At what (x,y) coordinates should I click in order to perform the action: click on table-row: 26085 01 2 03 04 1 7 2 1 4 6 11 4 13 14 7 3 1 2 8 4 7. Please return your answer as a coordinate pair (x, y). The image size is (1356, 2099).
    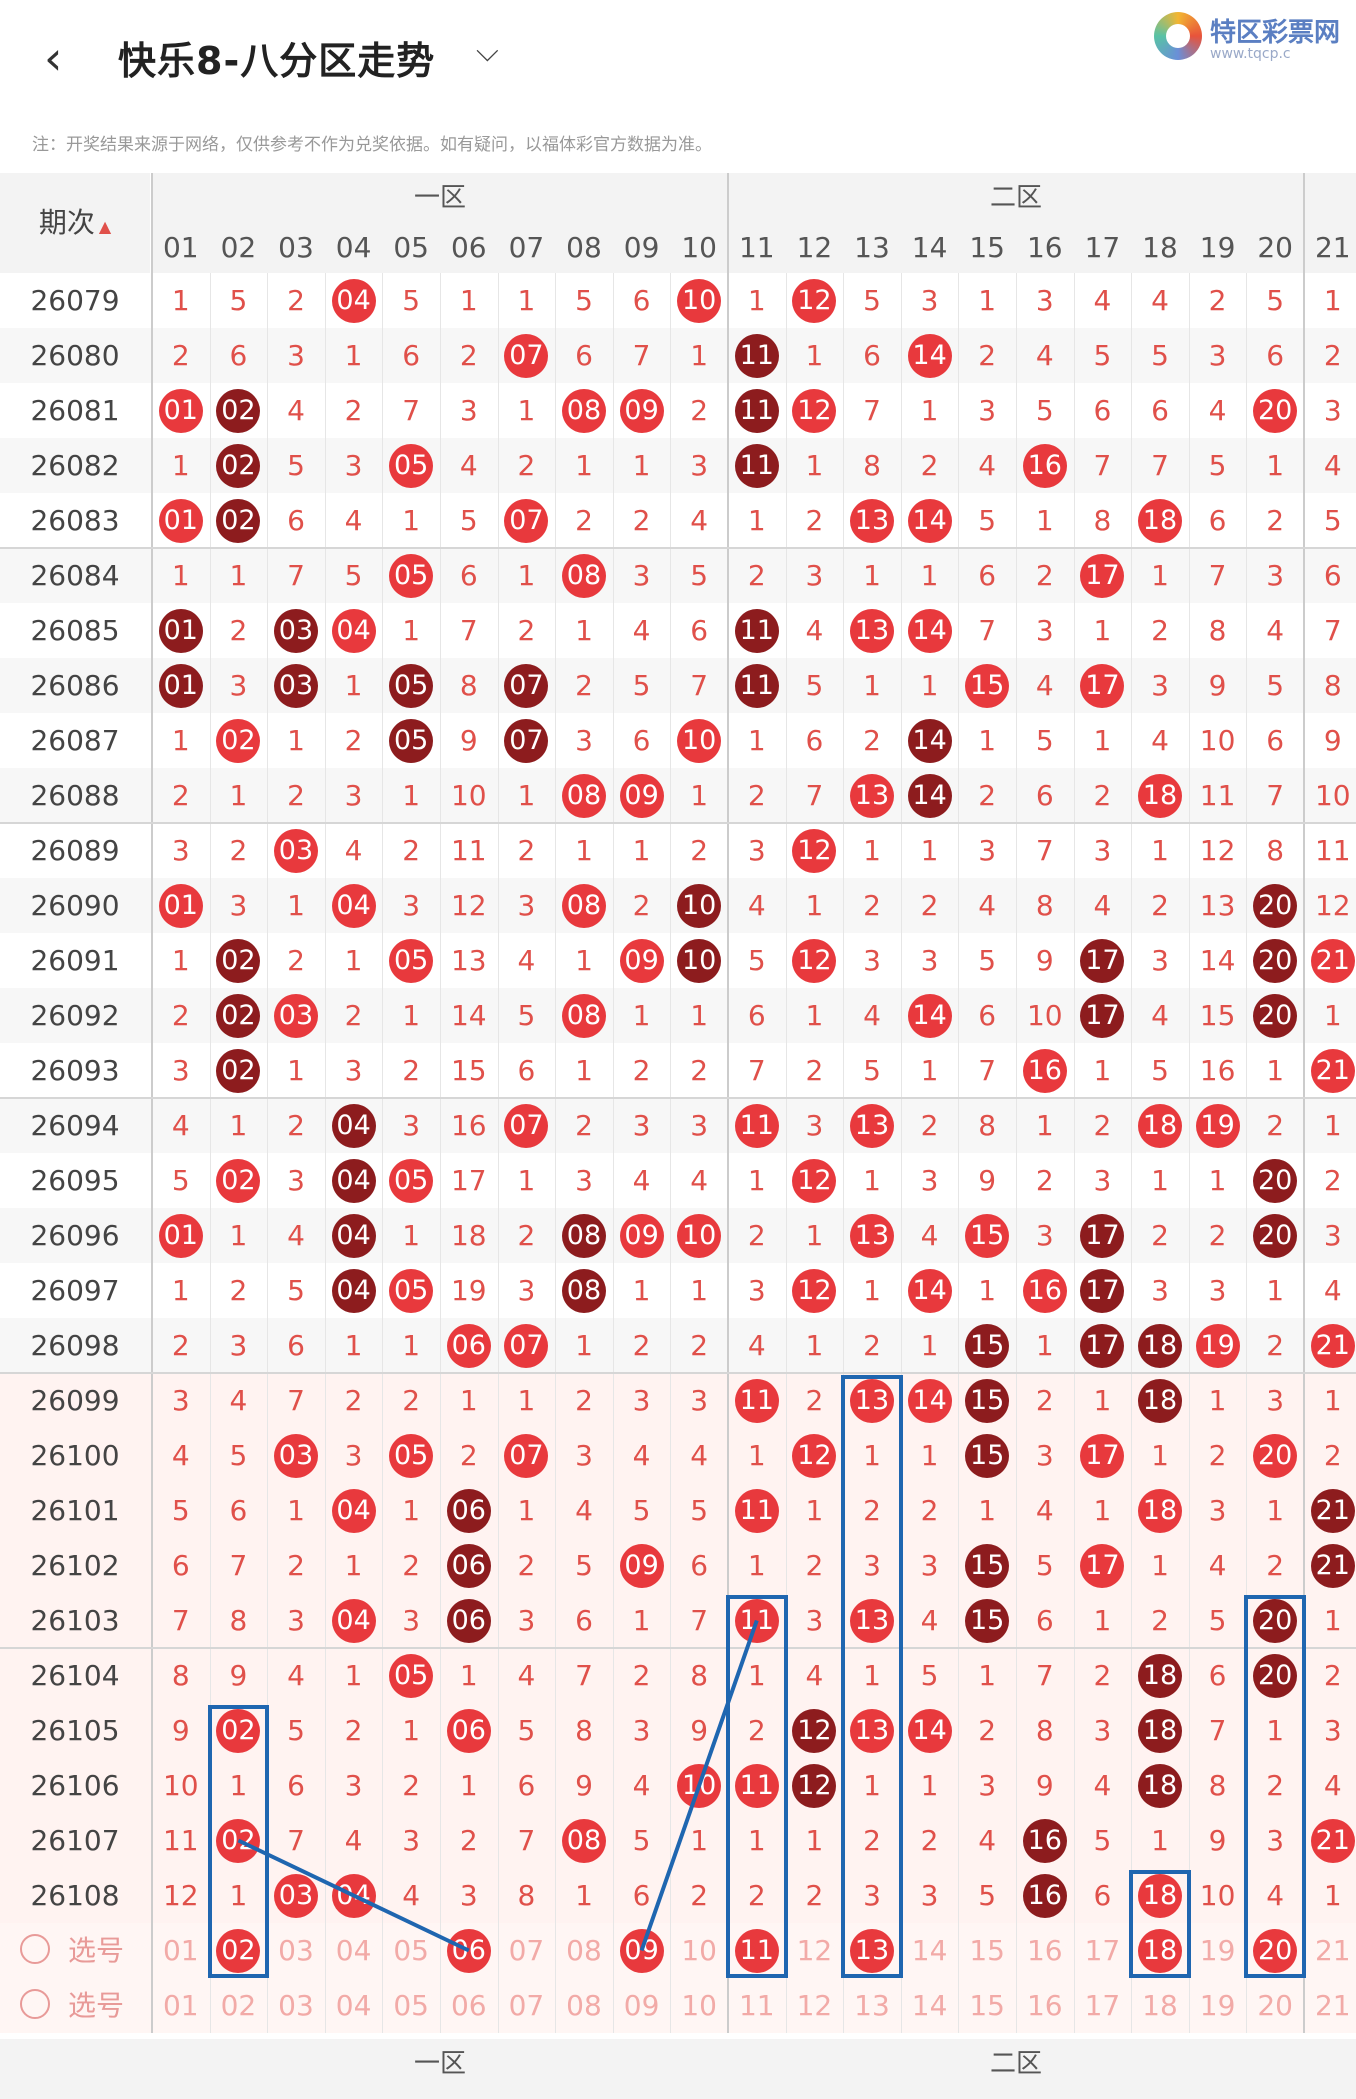
    Looking at the image, I should click on (678, 630).